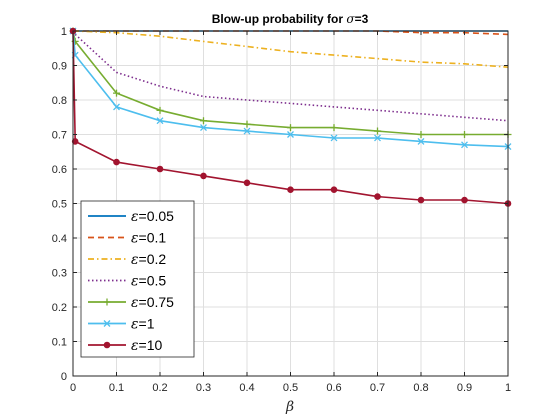 The width and height of the screenshot is (560, 420). I want to click on series-line, so click(291, 49).